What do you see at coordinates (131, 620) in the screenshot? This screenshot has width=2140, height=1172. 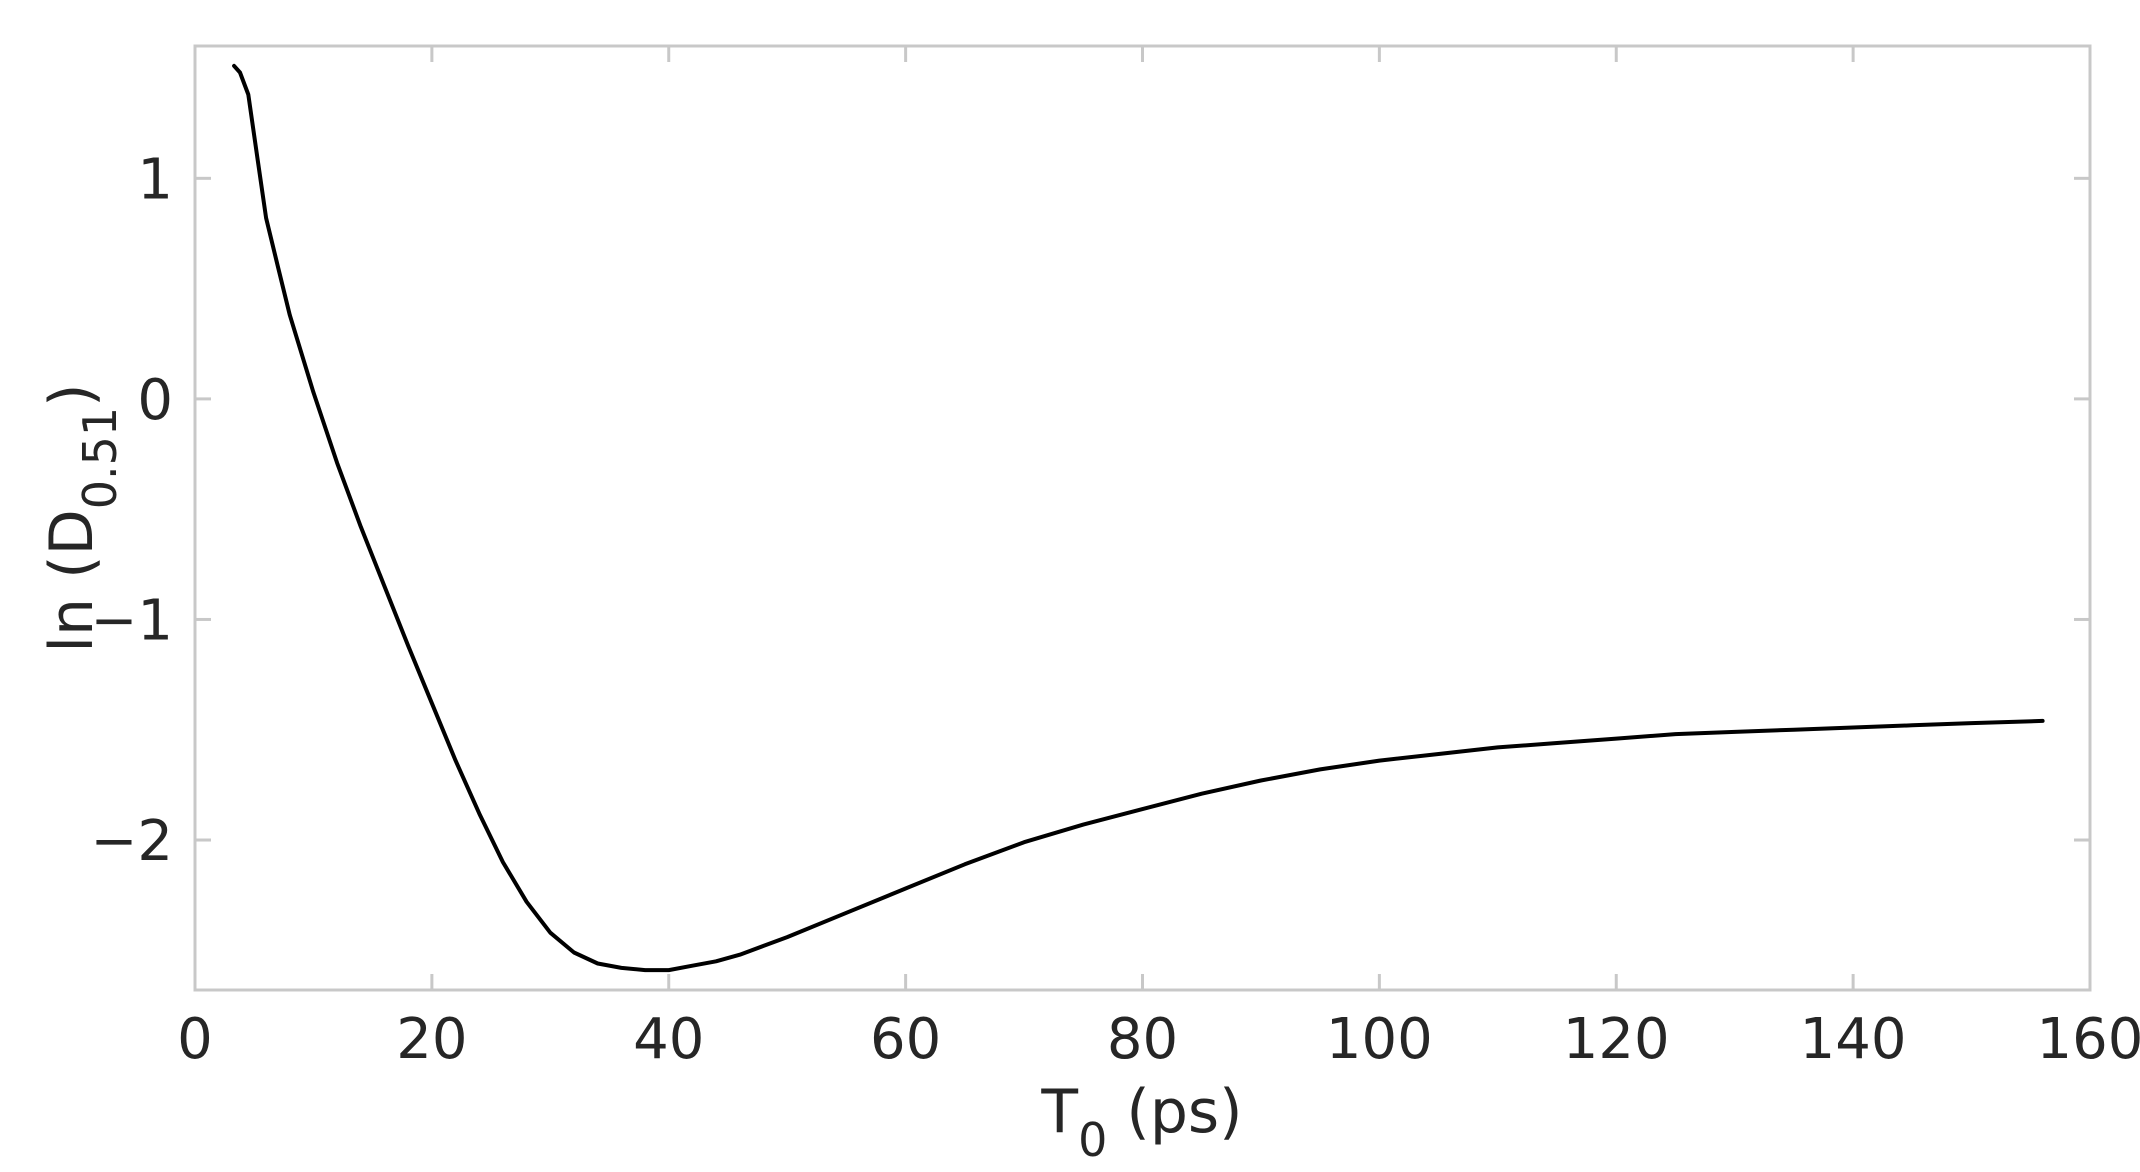 I see `y-tick-label: −1` at bounding box center [131, 620].